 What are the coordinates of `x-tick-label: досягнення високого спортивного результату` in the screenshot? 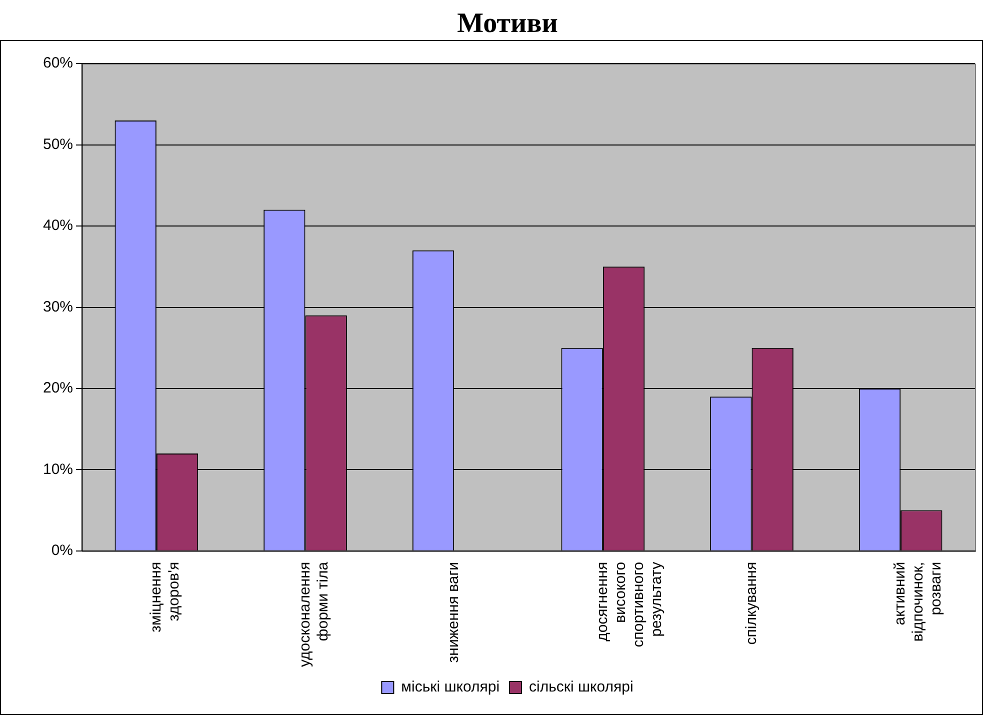 It's located at (630, 604).